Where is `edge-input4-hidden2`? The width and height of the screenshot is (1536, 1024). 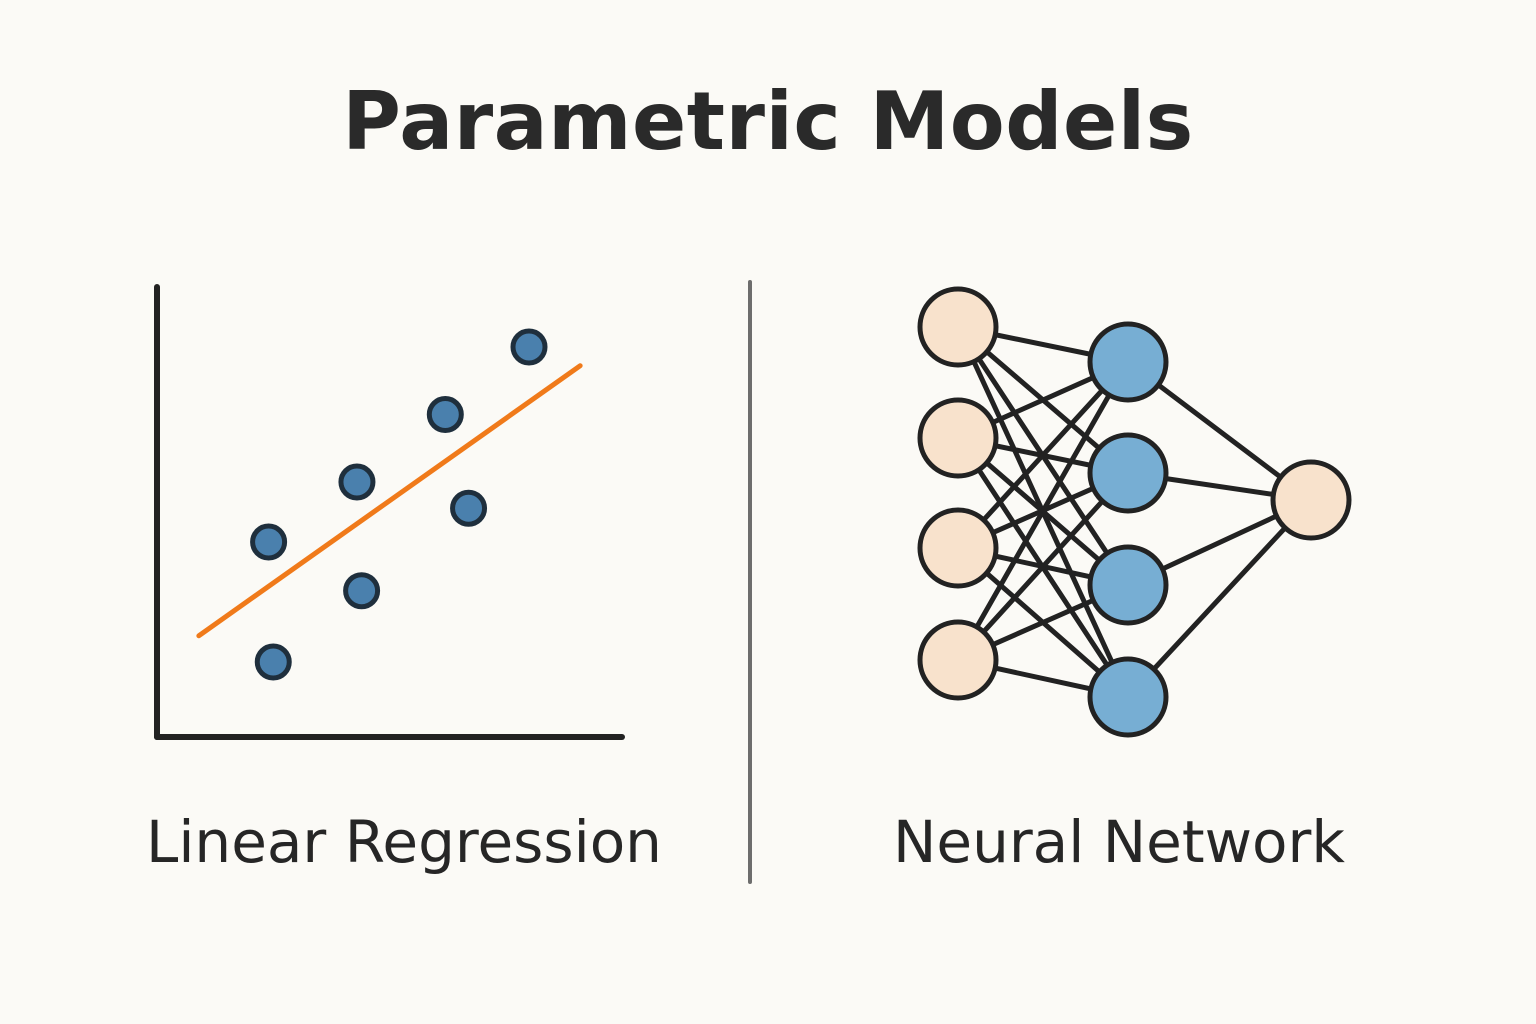
edge-input4-hidden2 is located at coordinates (1043, 566).